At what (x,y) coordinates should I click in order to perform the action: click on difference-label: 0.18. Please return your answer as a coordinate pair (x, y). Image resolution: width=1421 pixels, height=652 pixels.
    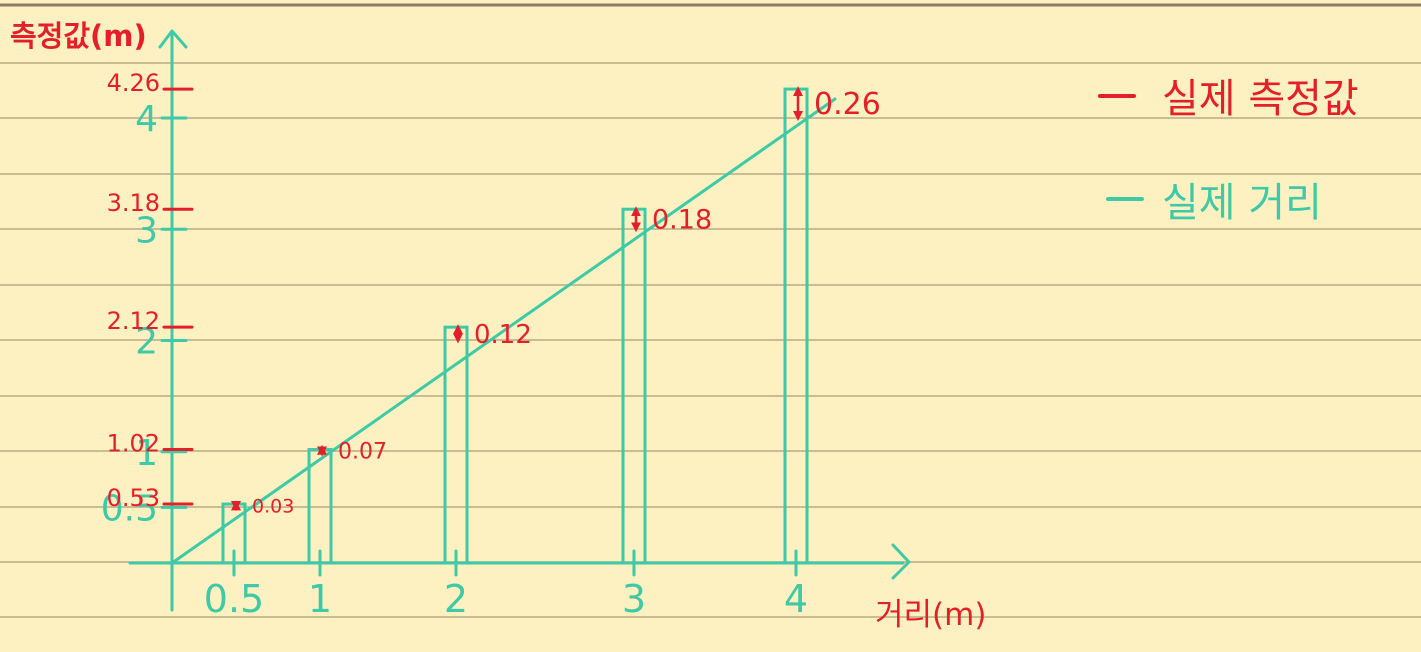
    Looking at the image, I should click on (682, 220).